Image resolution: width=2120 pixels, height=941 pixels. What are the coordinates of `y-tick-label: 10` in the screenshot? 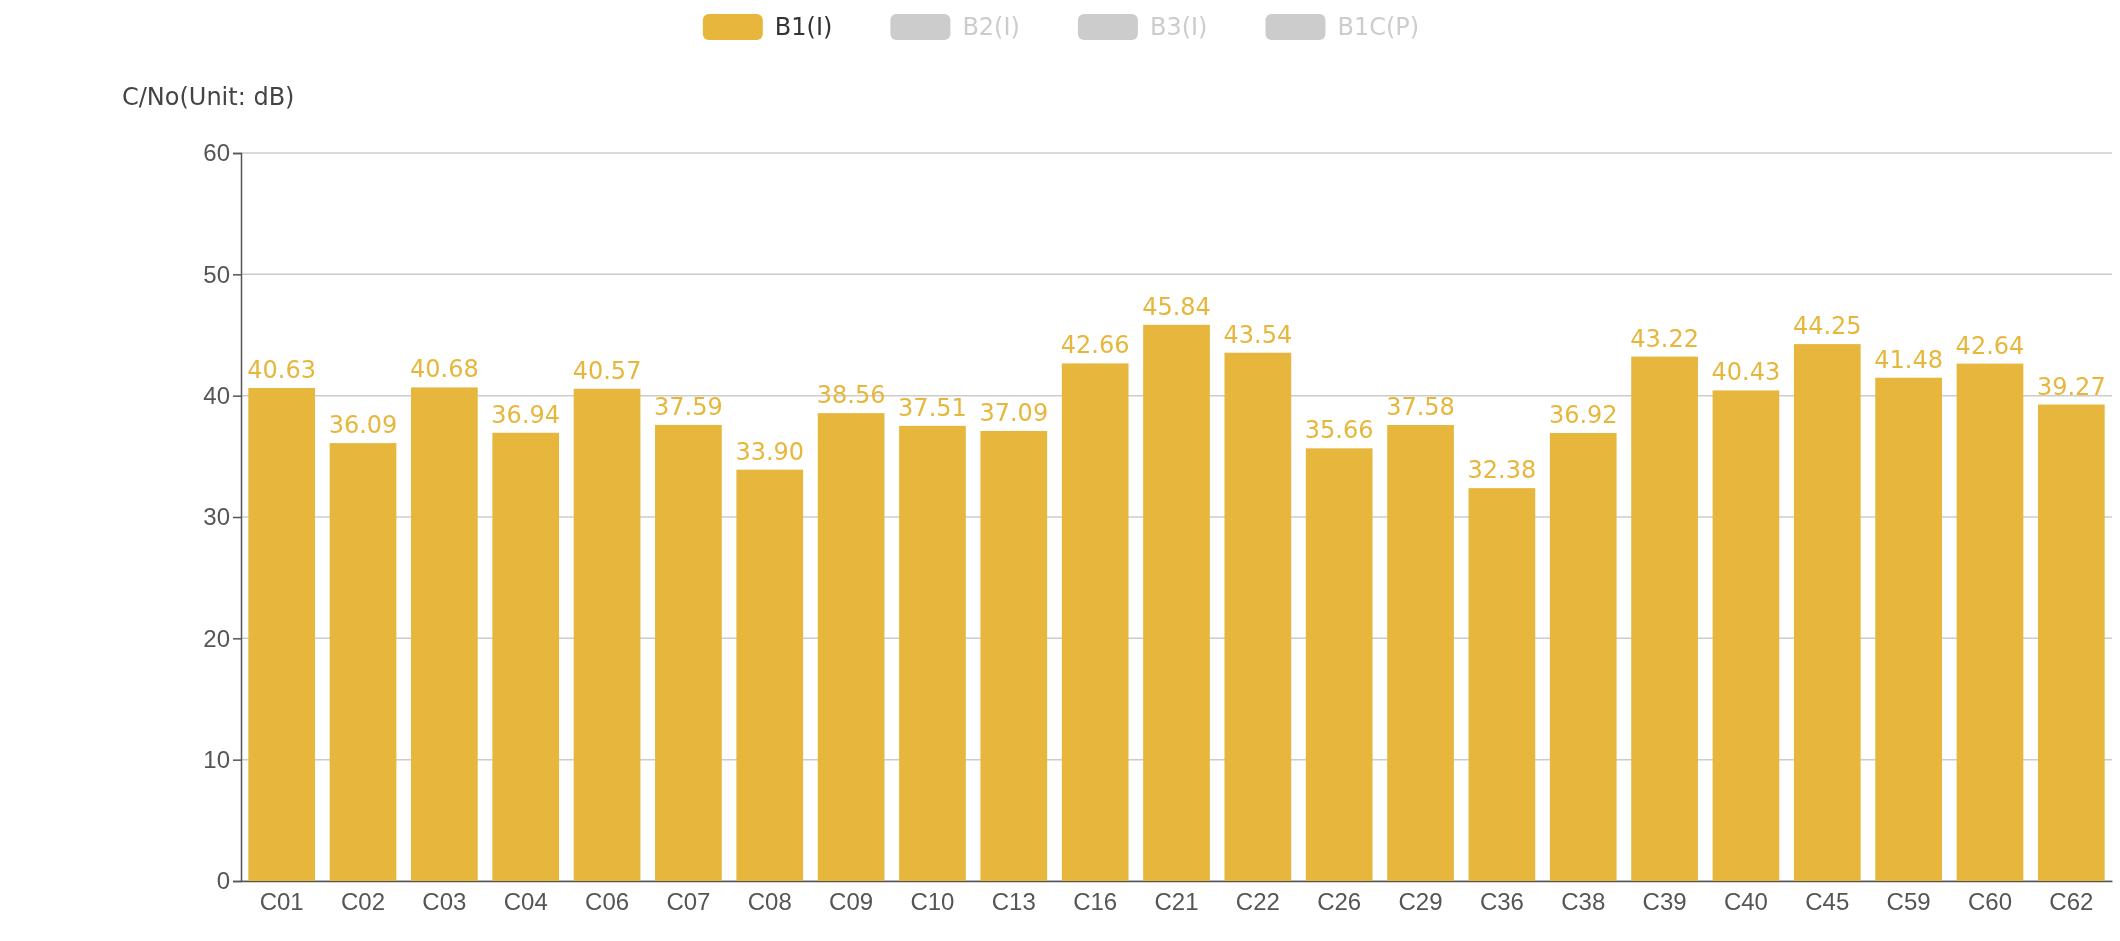 It's located at (216, 759).